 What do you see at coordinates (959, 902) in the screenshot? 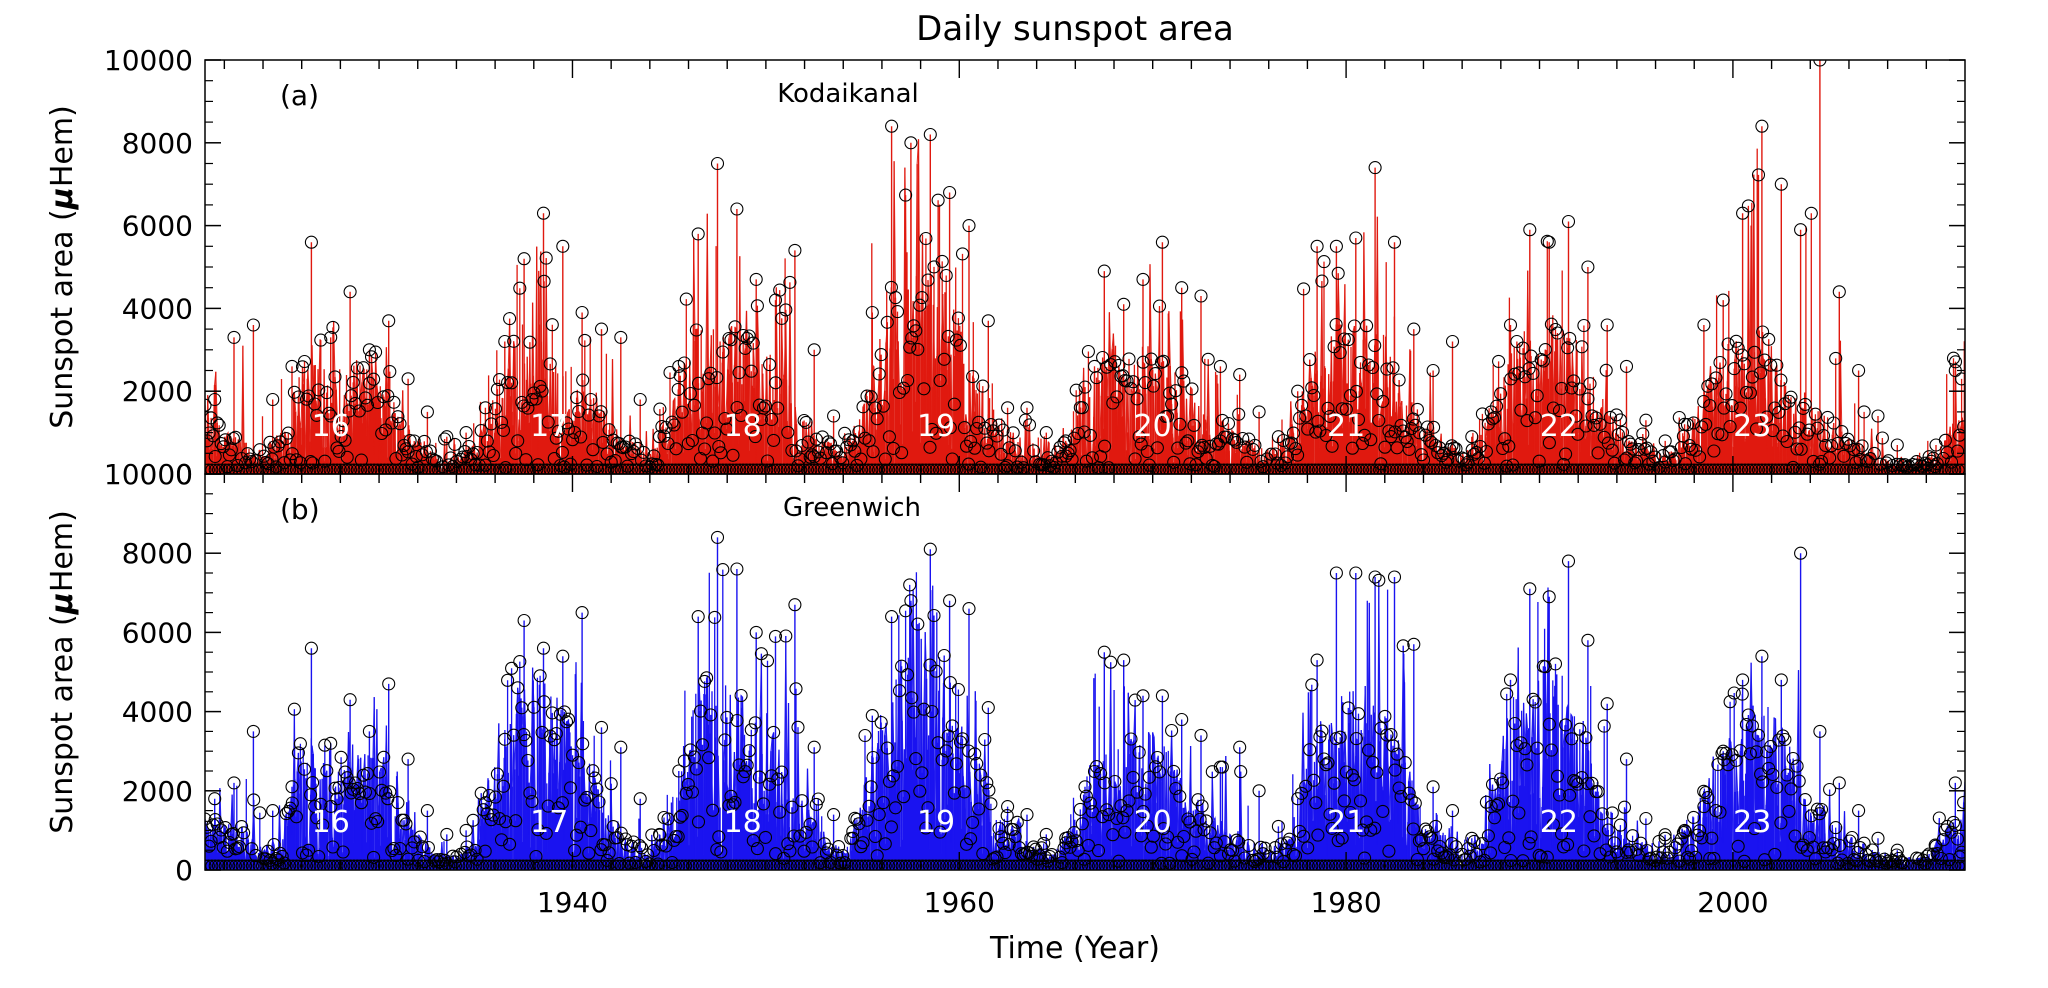
I see `x-tick-label: 1960` at bounding box center [959, 902].